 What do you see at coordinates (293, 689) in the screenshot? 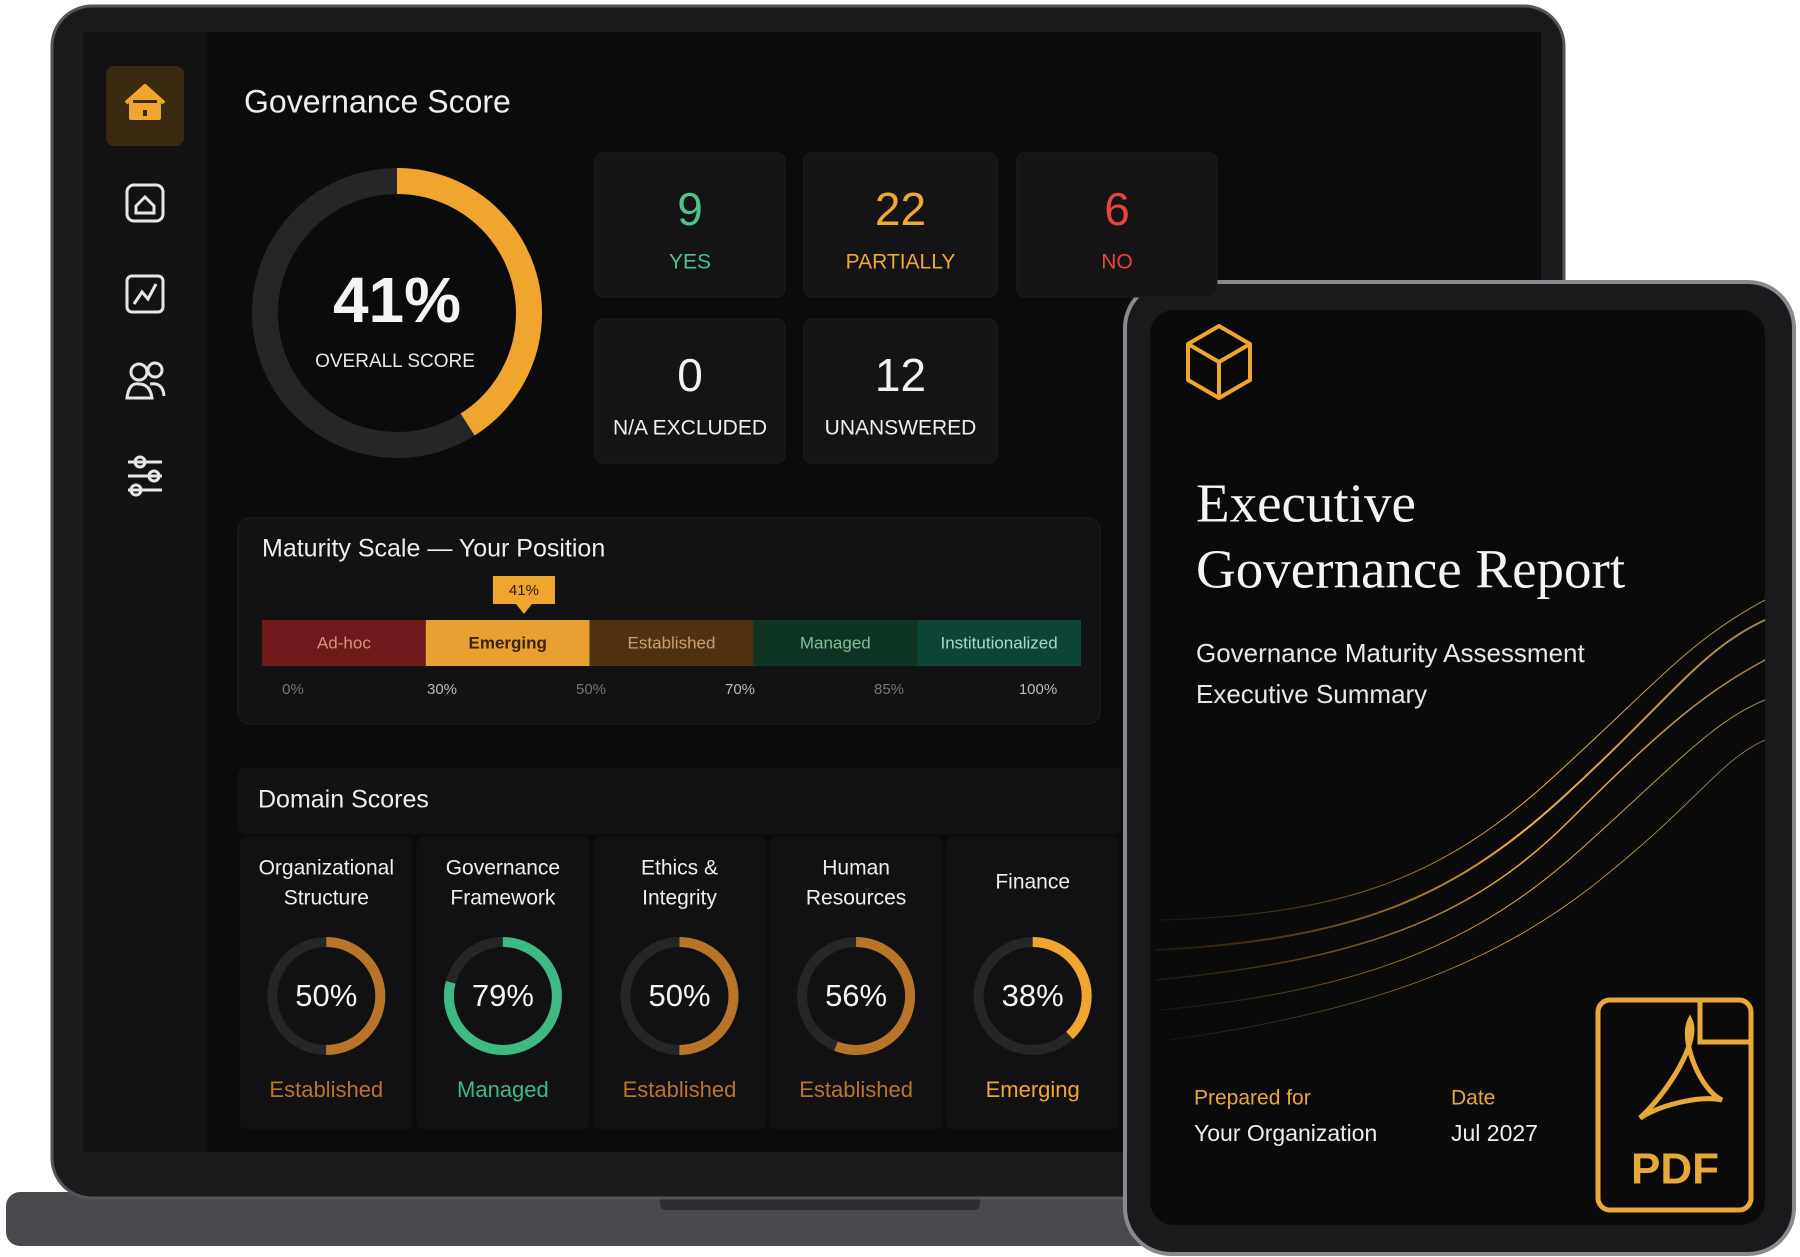
I see `scale-tick-label: 0%` at bounding box center [293, 689].